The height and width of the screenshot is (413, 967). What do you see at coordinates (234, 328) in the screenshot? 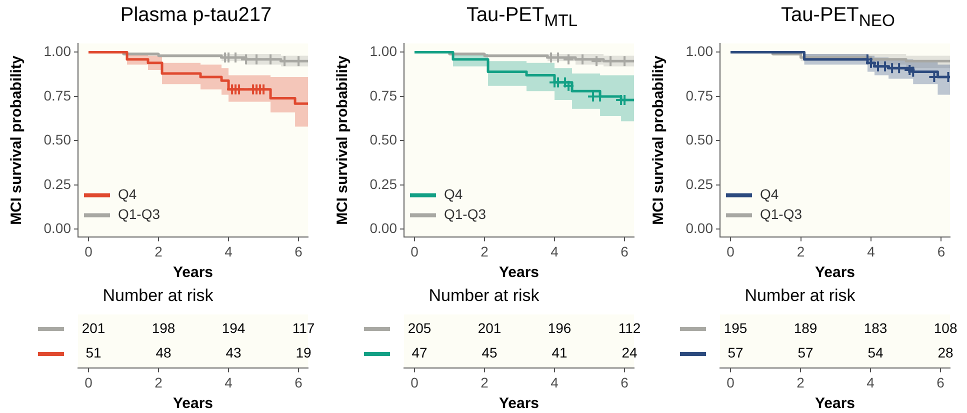
I see `data-label: 194` at bounding box center [234, 328].